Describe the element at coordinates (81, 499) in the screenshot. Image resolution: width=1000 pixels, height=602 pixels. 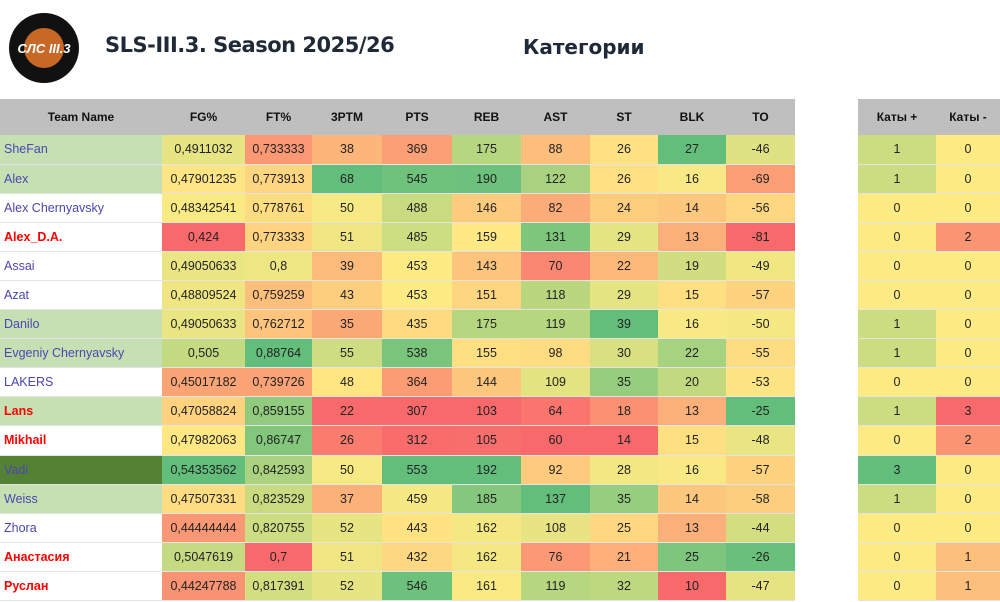
I see `team-name: Weiss` at that location.